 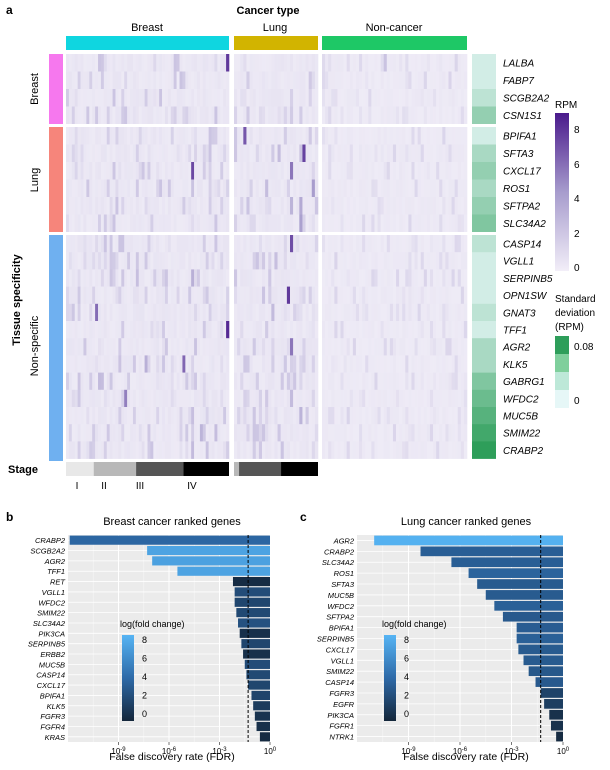 I want to click on category-label: WFDC2, so click(x=51, y=602).